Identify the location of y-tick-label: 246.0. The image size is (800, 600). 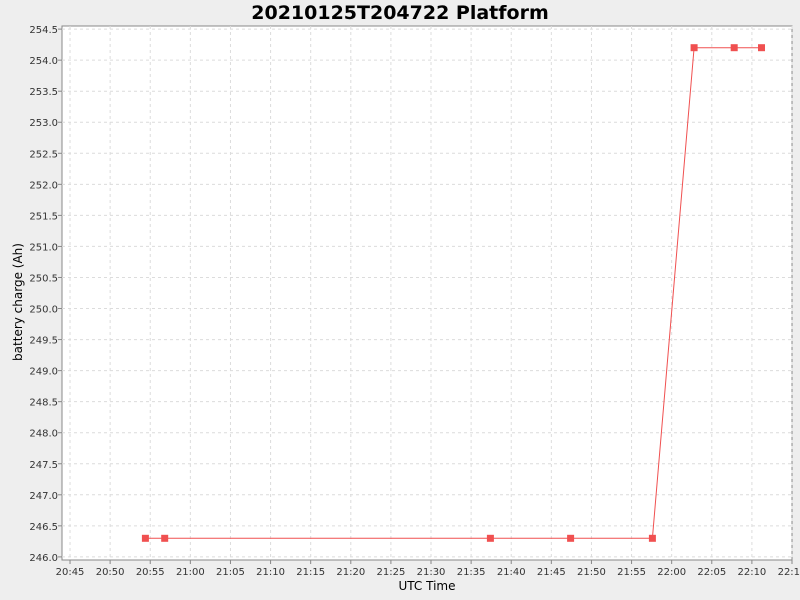
(43, 558).